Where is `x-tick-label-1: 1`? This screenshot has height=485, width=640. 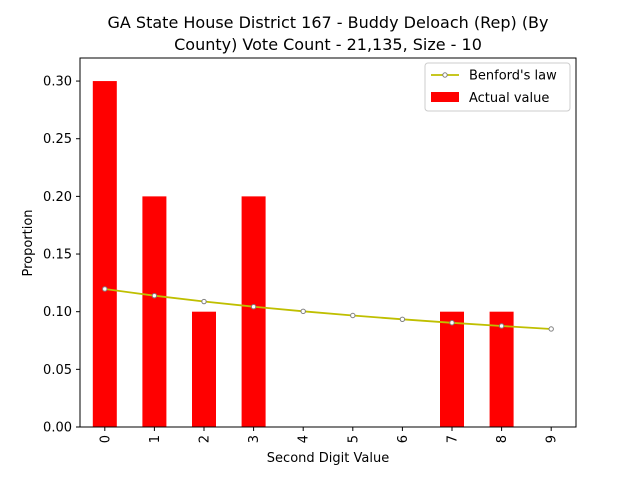
x-tick-label-1: 1 is located at coordinates (155, 439).